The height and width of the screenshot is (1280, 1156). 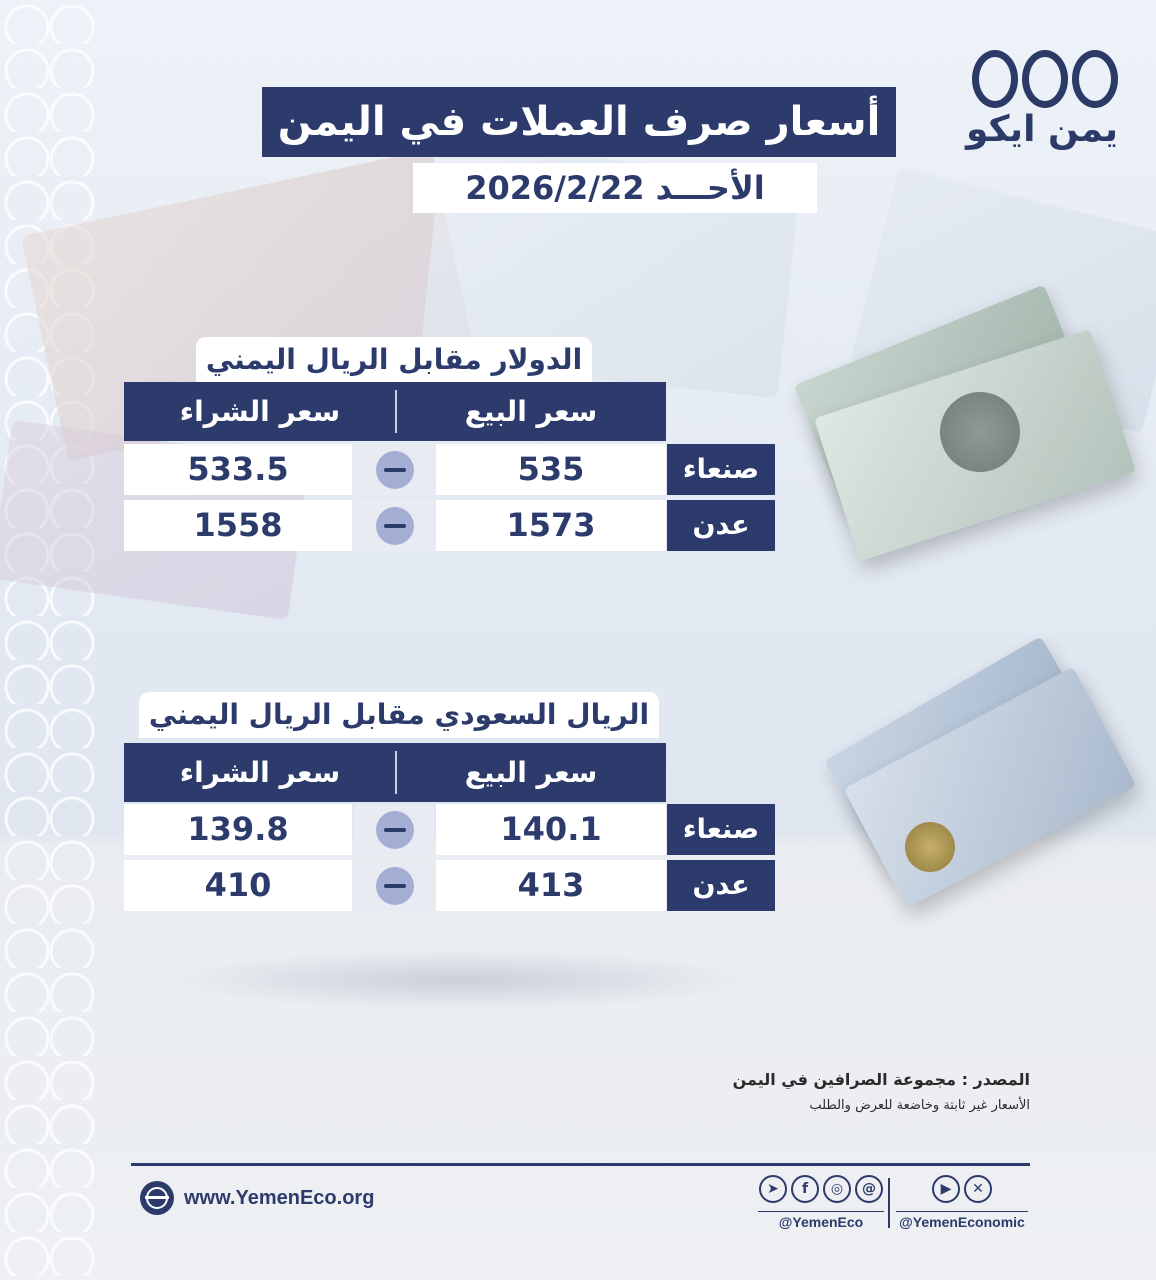 I want to click on sar-table-header: سعر الشراء سعر البيع, so click(x=395, y=772).